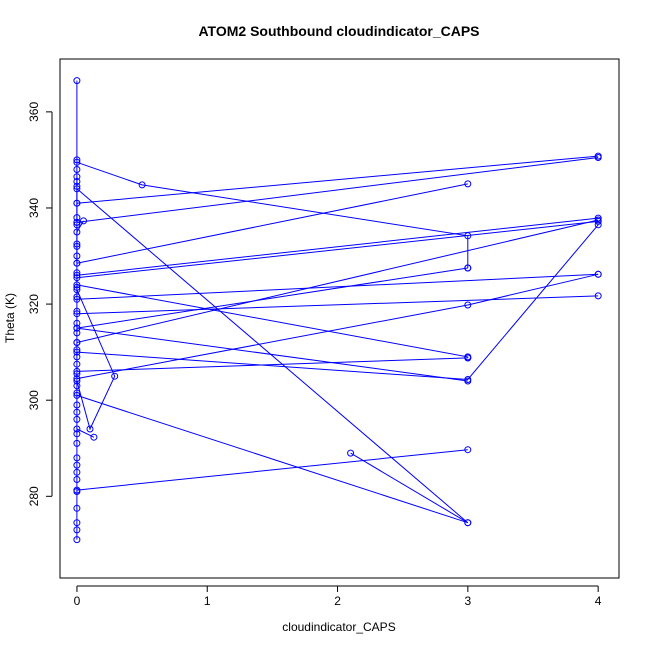 This screenshot has height=650, width=650. Describe the element at coordinates (598, 601) in the screenshot. I see `x-tick-label: 4` at that location.